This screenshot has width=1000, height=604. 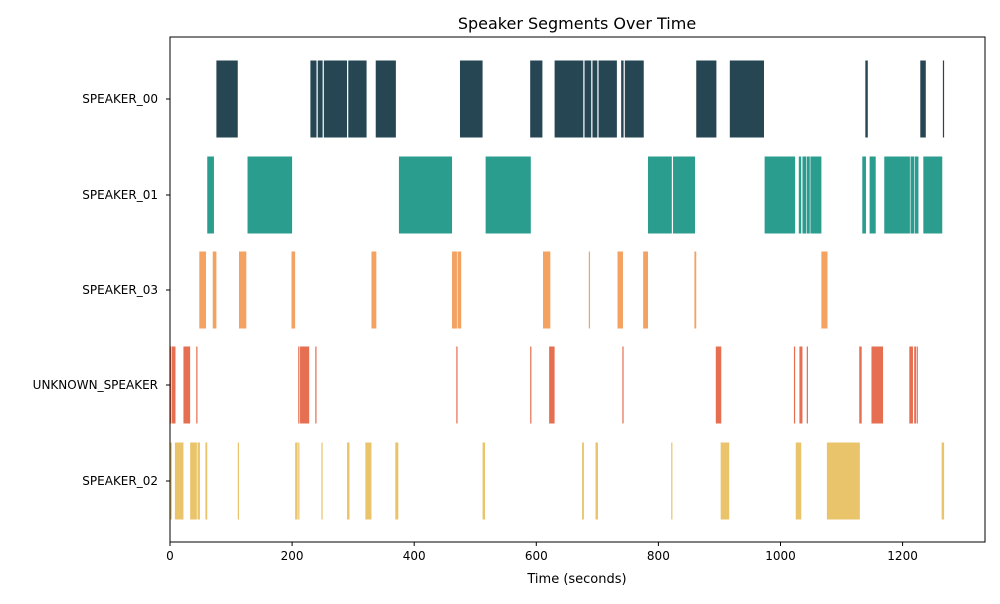 What do you see at coordinates (577, 23) in the screenshot?
I see `chart-title: Speaker Segments Over Time` at bounding box center [577, 23].